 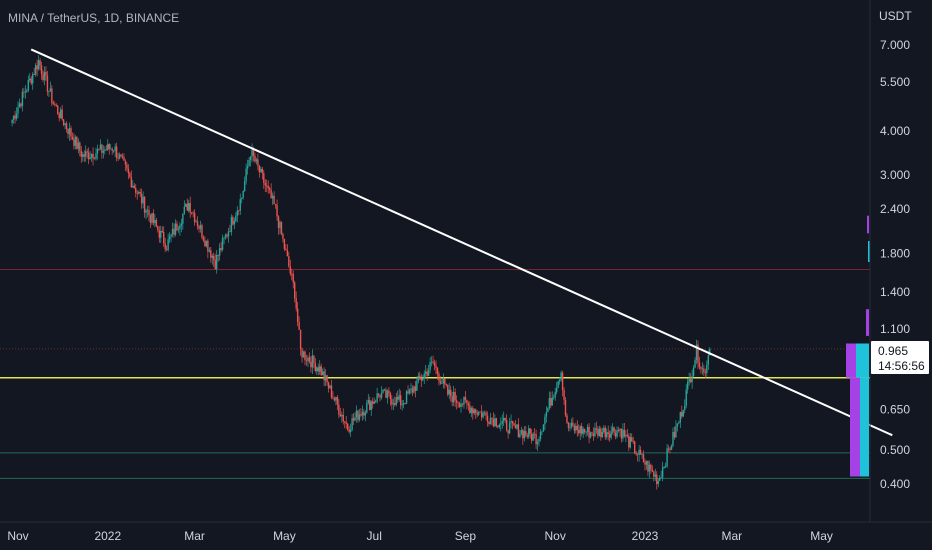 What do you see at coordinates (645, 536) in the screenshot?
I see `time-tick-label: 2023` at bounding box center [645, 536].